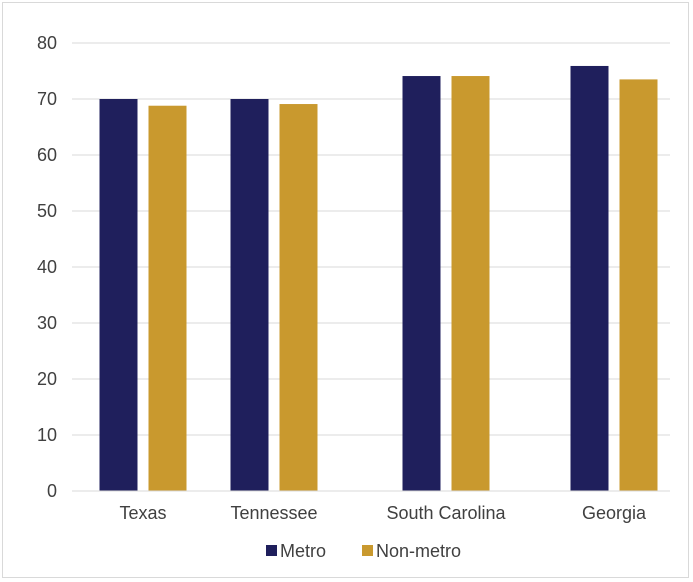  What do you see at coordinates (47, 99) in the screenshot?
I see `y-tick-label: 70` at bounding box center [47, 99].